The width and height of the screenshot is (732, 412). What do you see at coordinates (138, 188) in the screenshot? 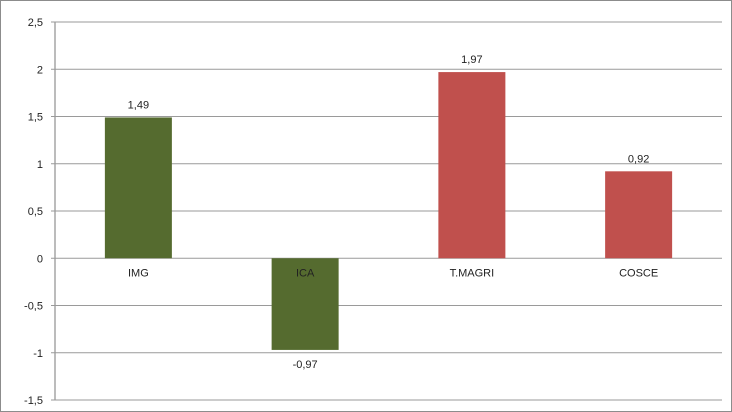
I see `bar-img` at bounding box center [138, 188].